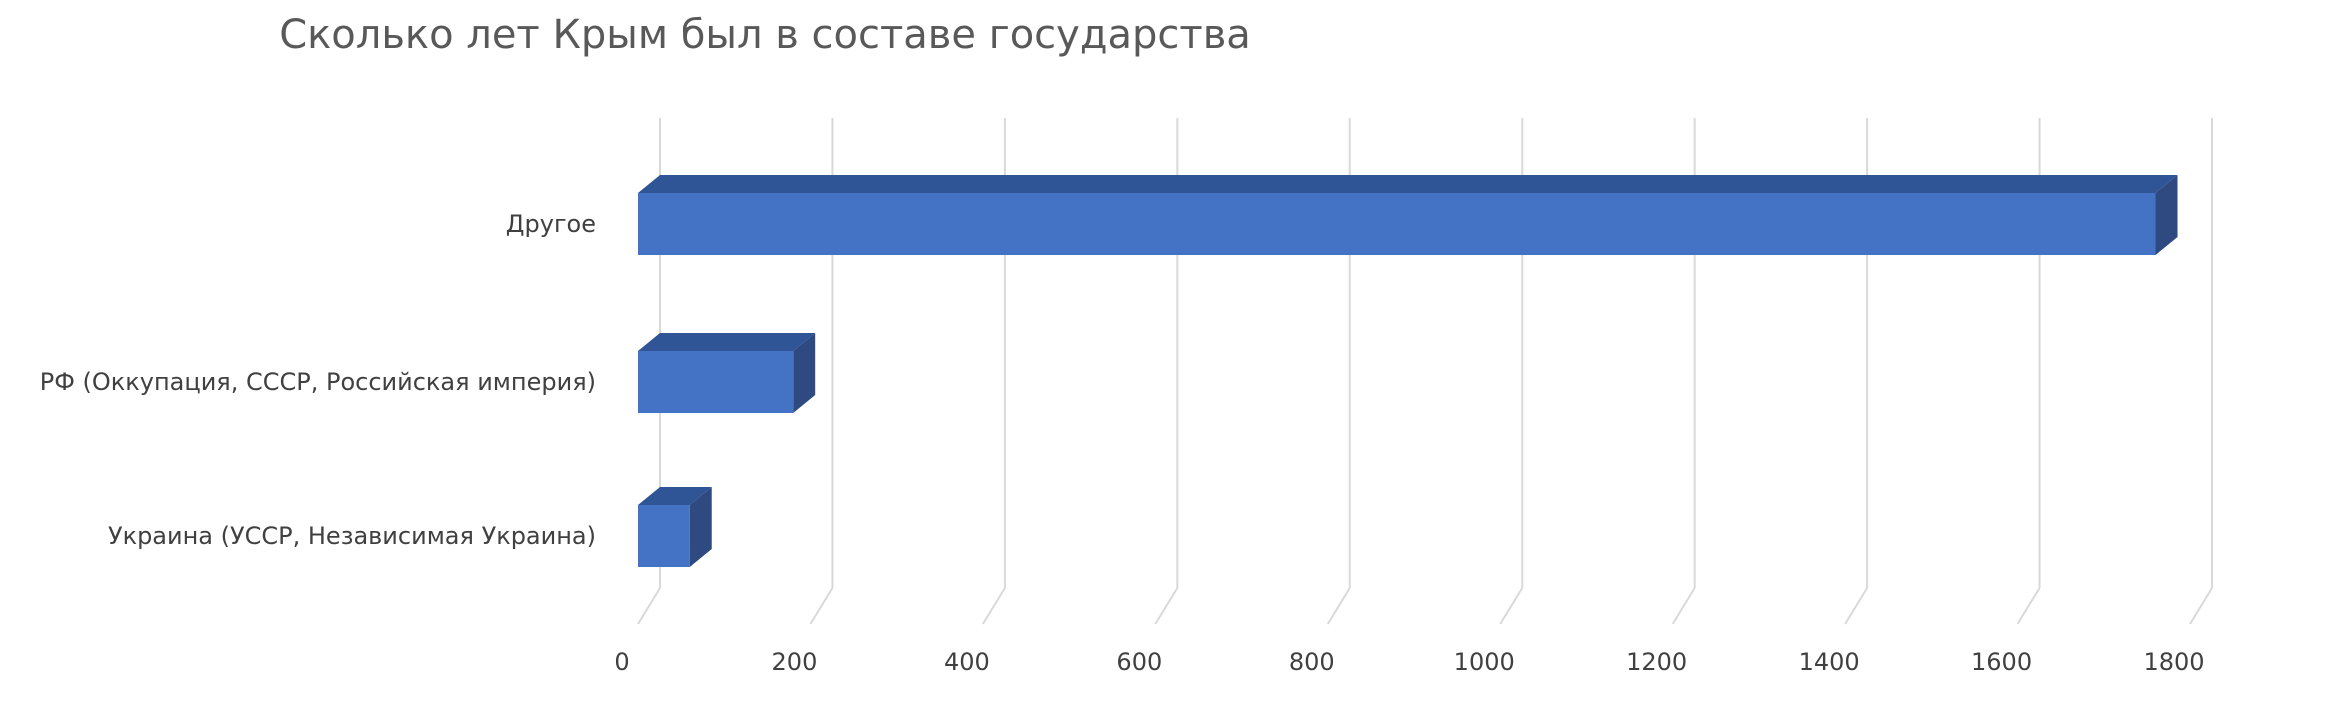 Image resolution: width=2344 pixels, height=704 pixels. I want to click on x-tick-label: 600, so click(1139, 662).